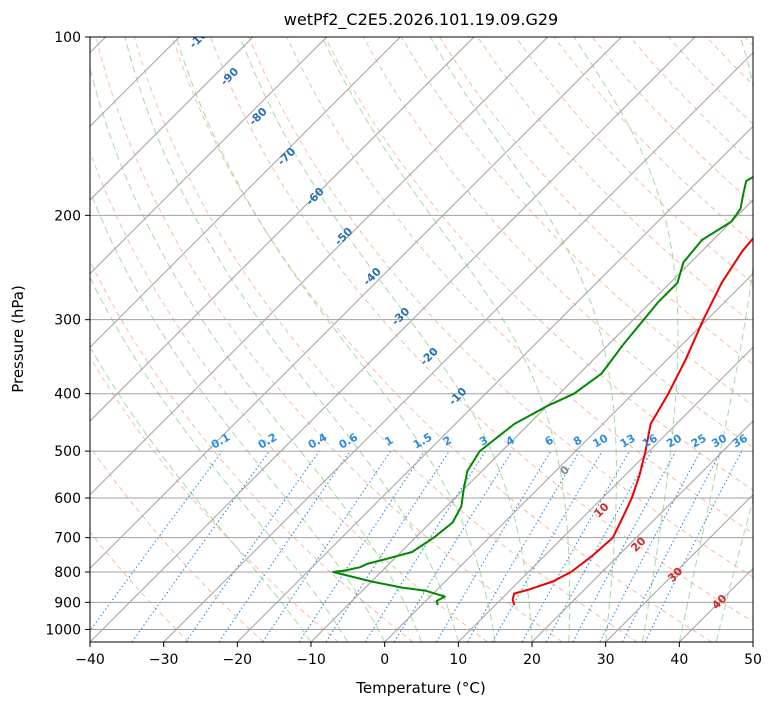 The image size is (775, 712). What do you see at coordinates (164, 660) in the screenshot?
I see `x-tick-label: −30` at bounding box center [164, 660].